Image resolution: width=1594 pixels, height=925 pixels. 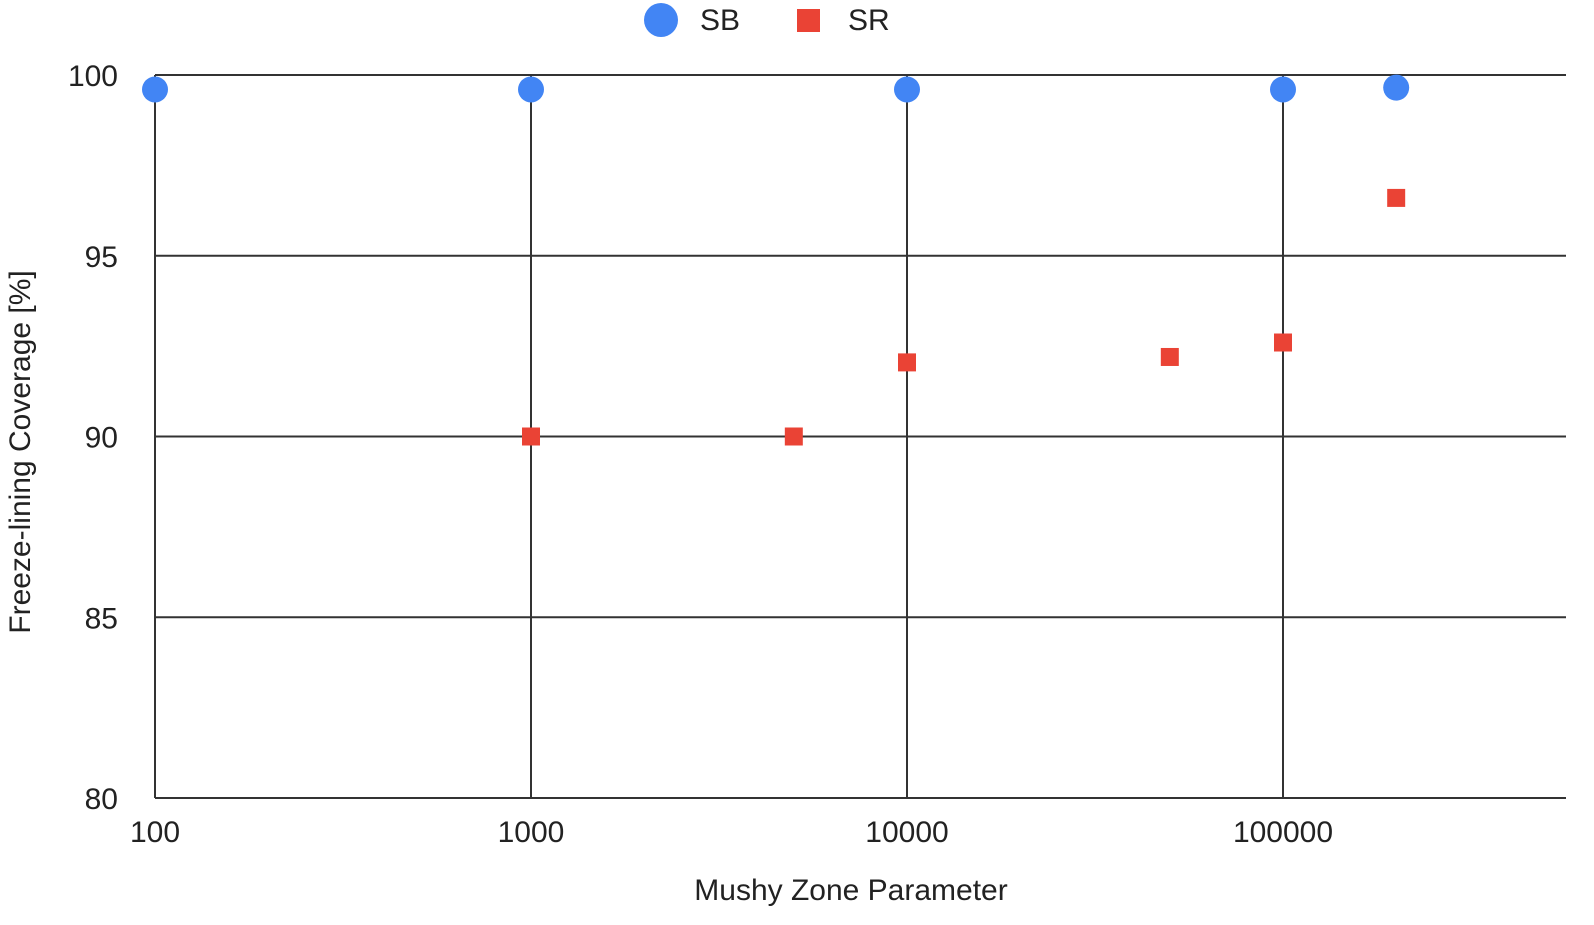 I want to click on legend: SB SR, so click(x=767, y=20).